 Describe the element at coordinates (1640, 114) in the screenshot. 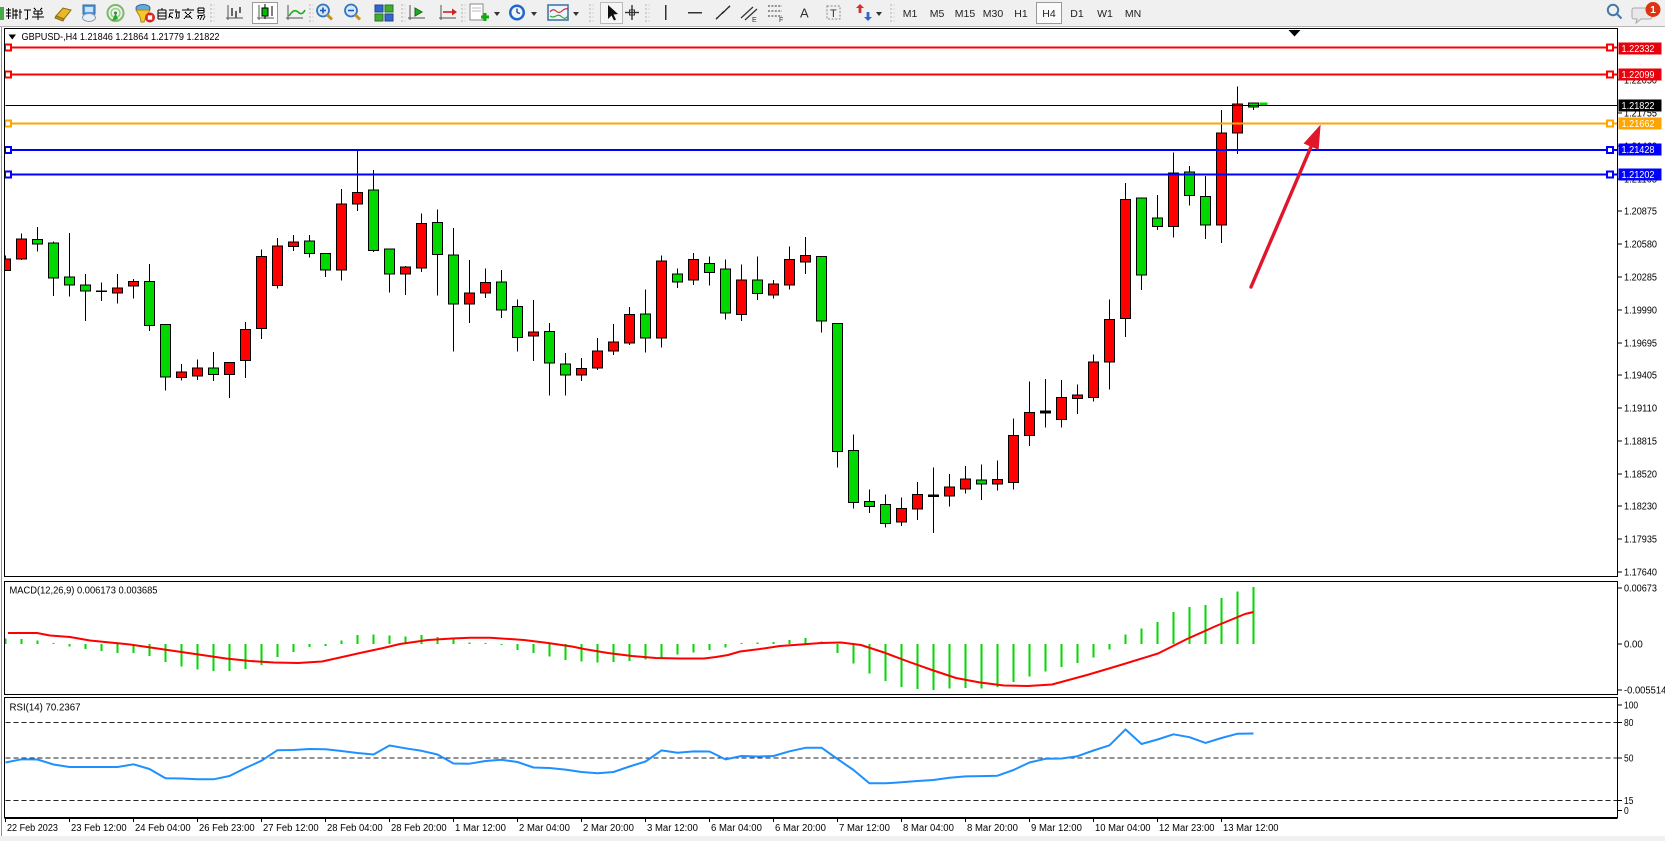

I see `svg-text: 1.21755` at that location.